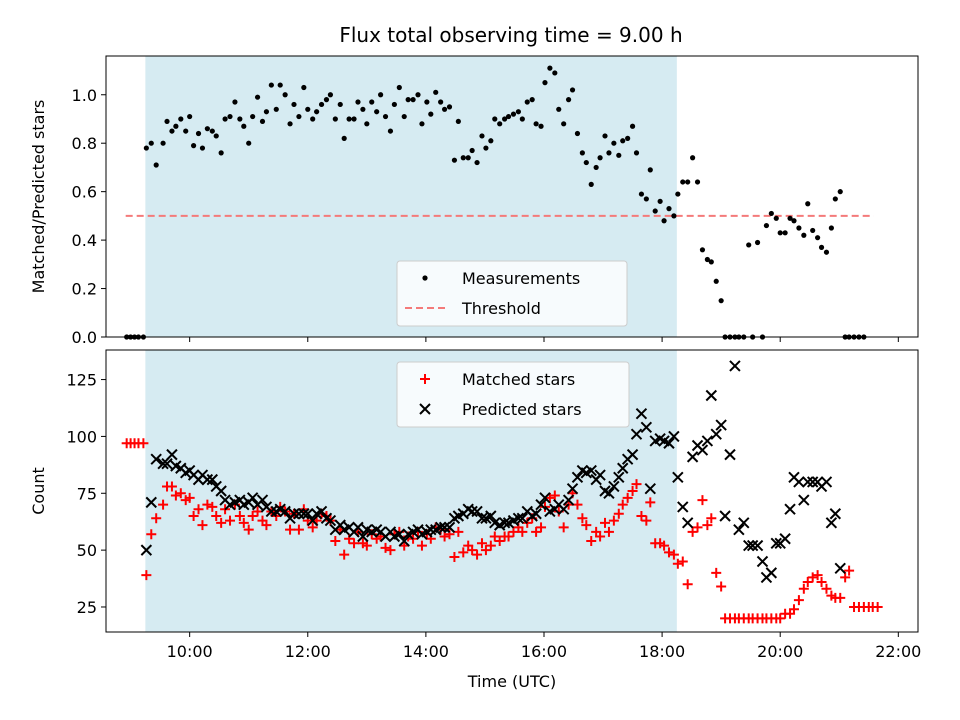 The image size is (960, 720). Describe the element at coordinates (518, 379) in the screenshot. I see `legend-label: Matched stars` at that location.